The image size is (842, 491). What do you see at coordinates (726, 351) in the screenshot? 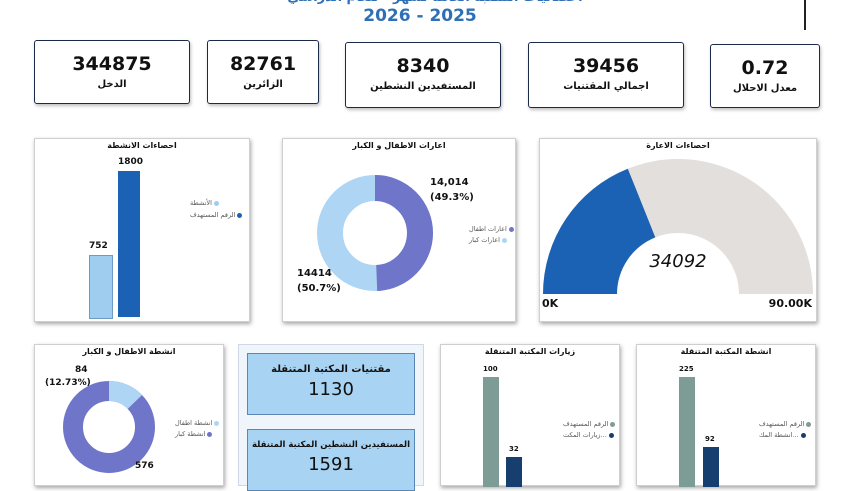
I see `chart-title: انشطة المكتبة المتنقلة` at bounding box center [726, 351].